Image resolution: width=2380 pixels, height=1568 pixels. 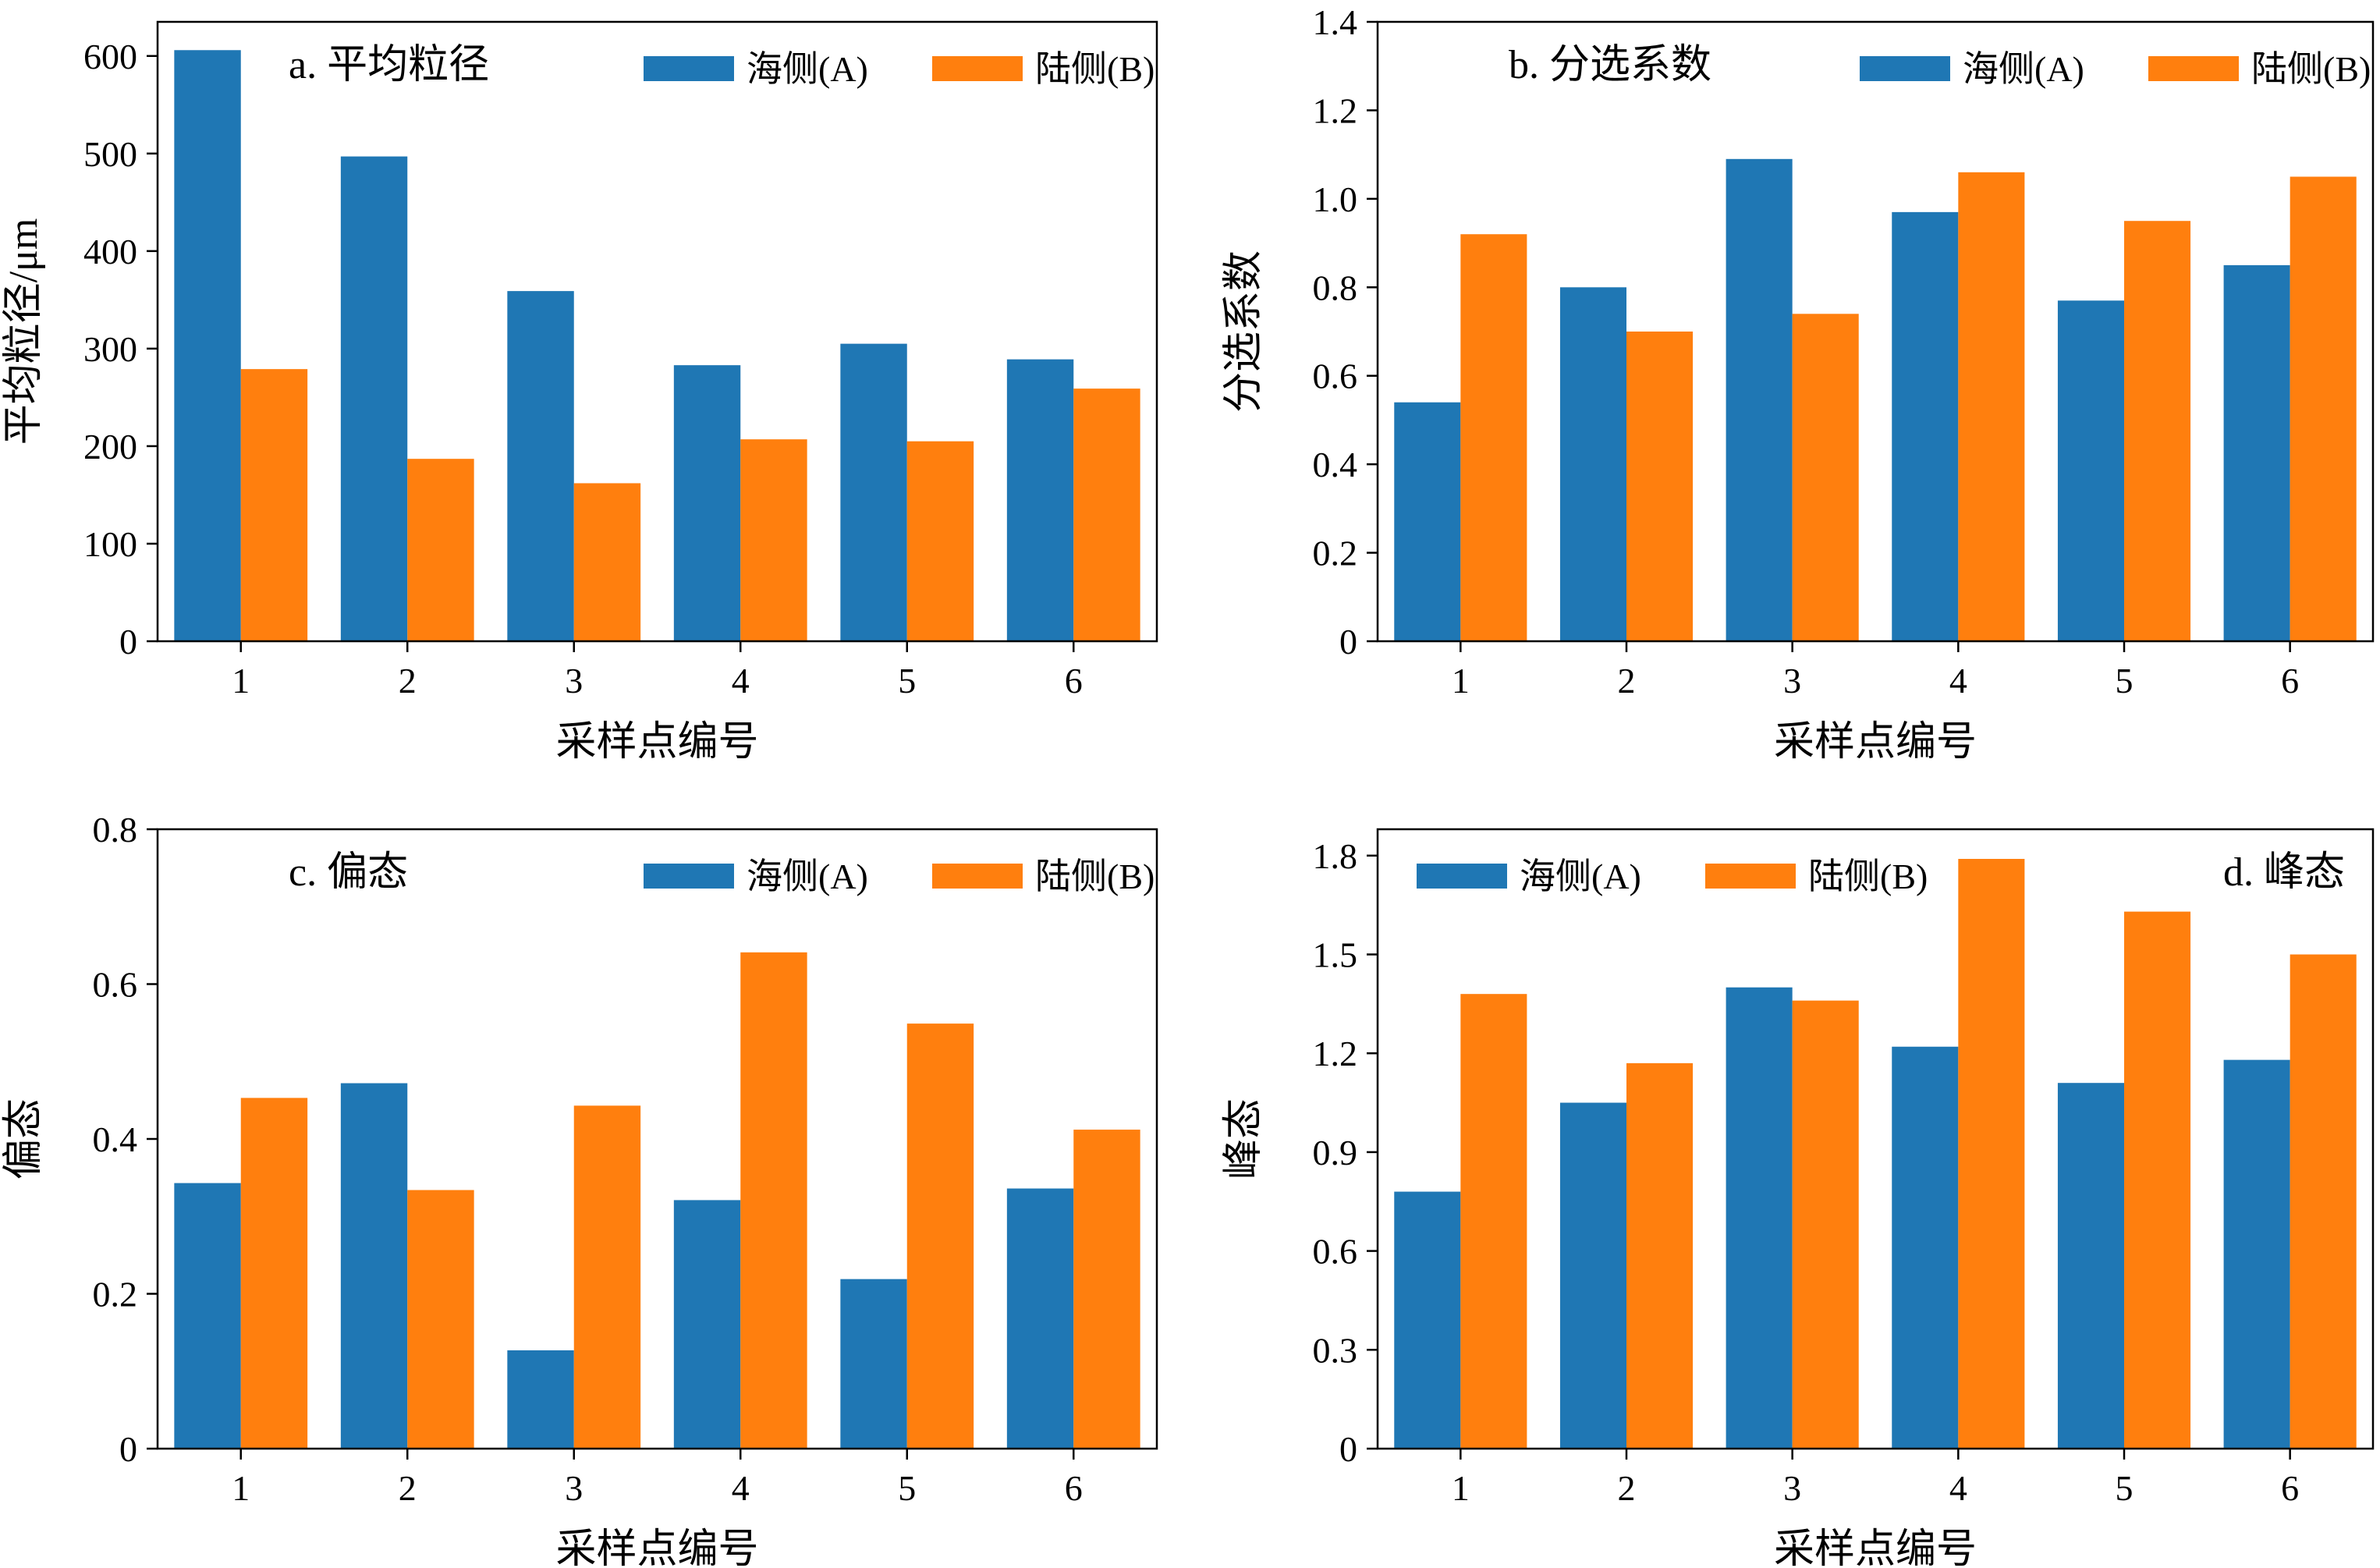 I want to click on y-tick-label: 500, so click(x=110, y=154).